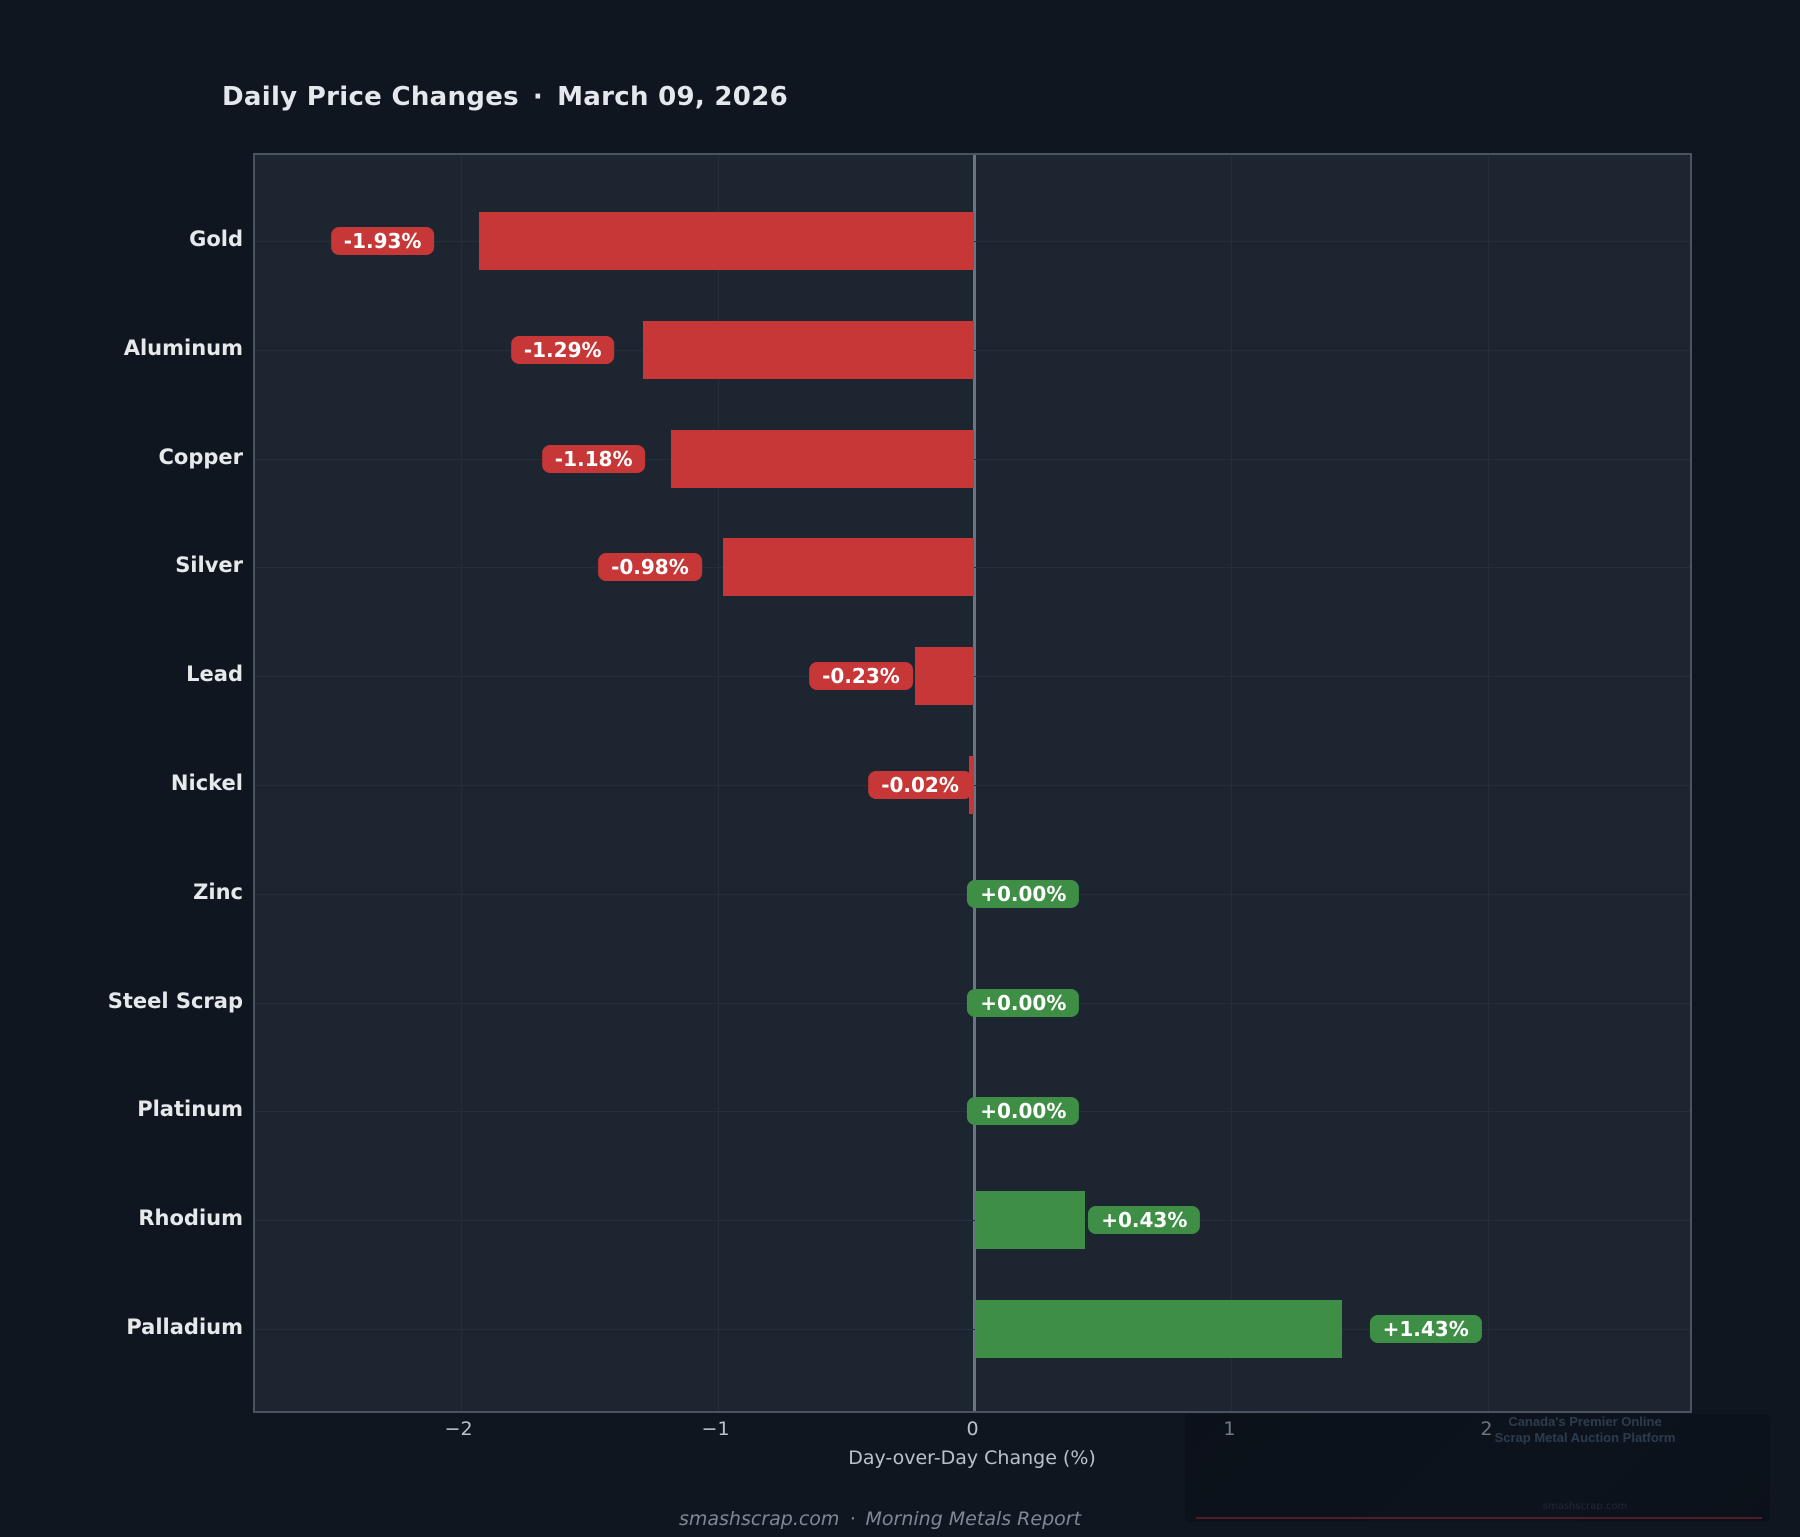  I want to click on gridline-x--1, so click(718, 783).